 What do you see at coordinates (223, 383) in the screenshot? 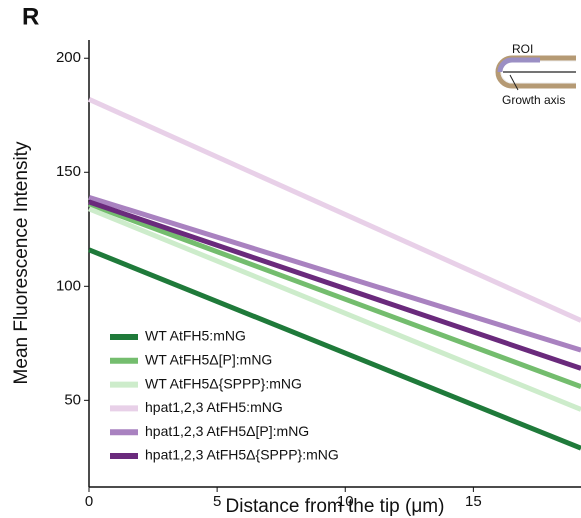
I see `legend-label: WT AtFH5Δ{SPPP}:mNG` at bounding box center [223, 383].